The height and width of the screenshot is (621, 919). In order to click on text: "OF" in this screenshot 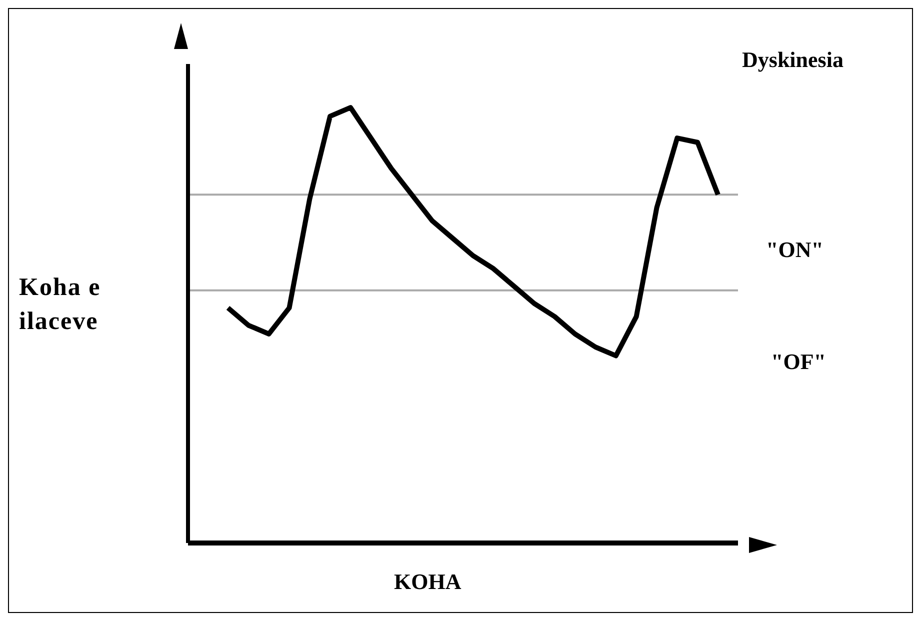, I will do `click(798, 362)`.